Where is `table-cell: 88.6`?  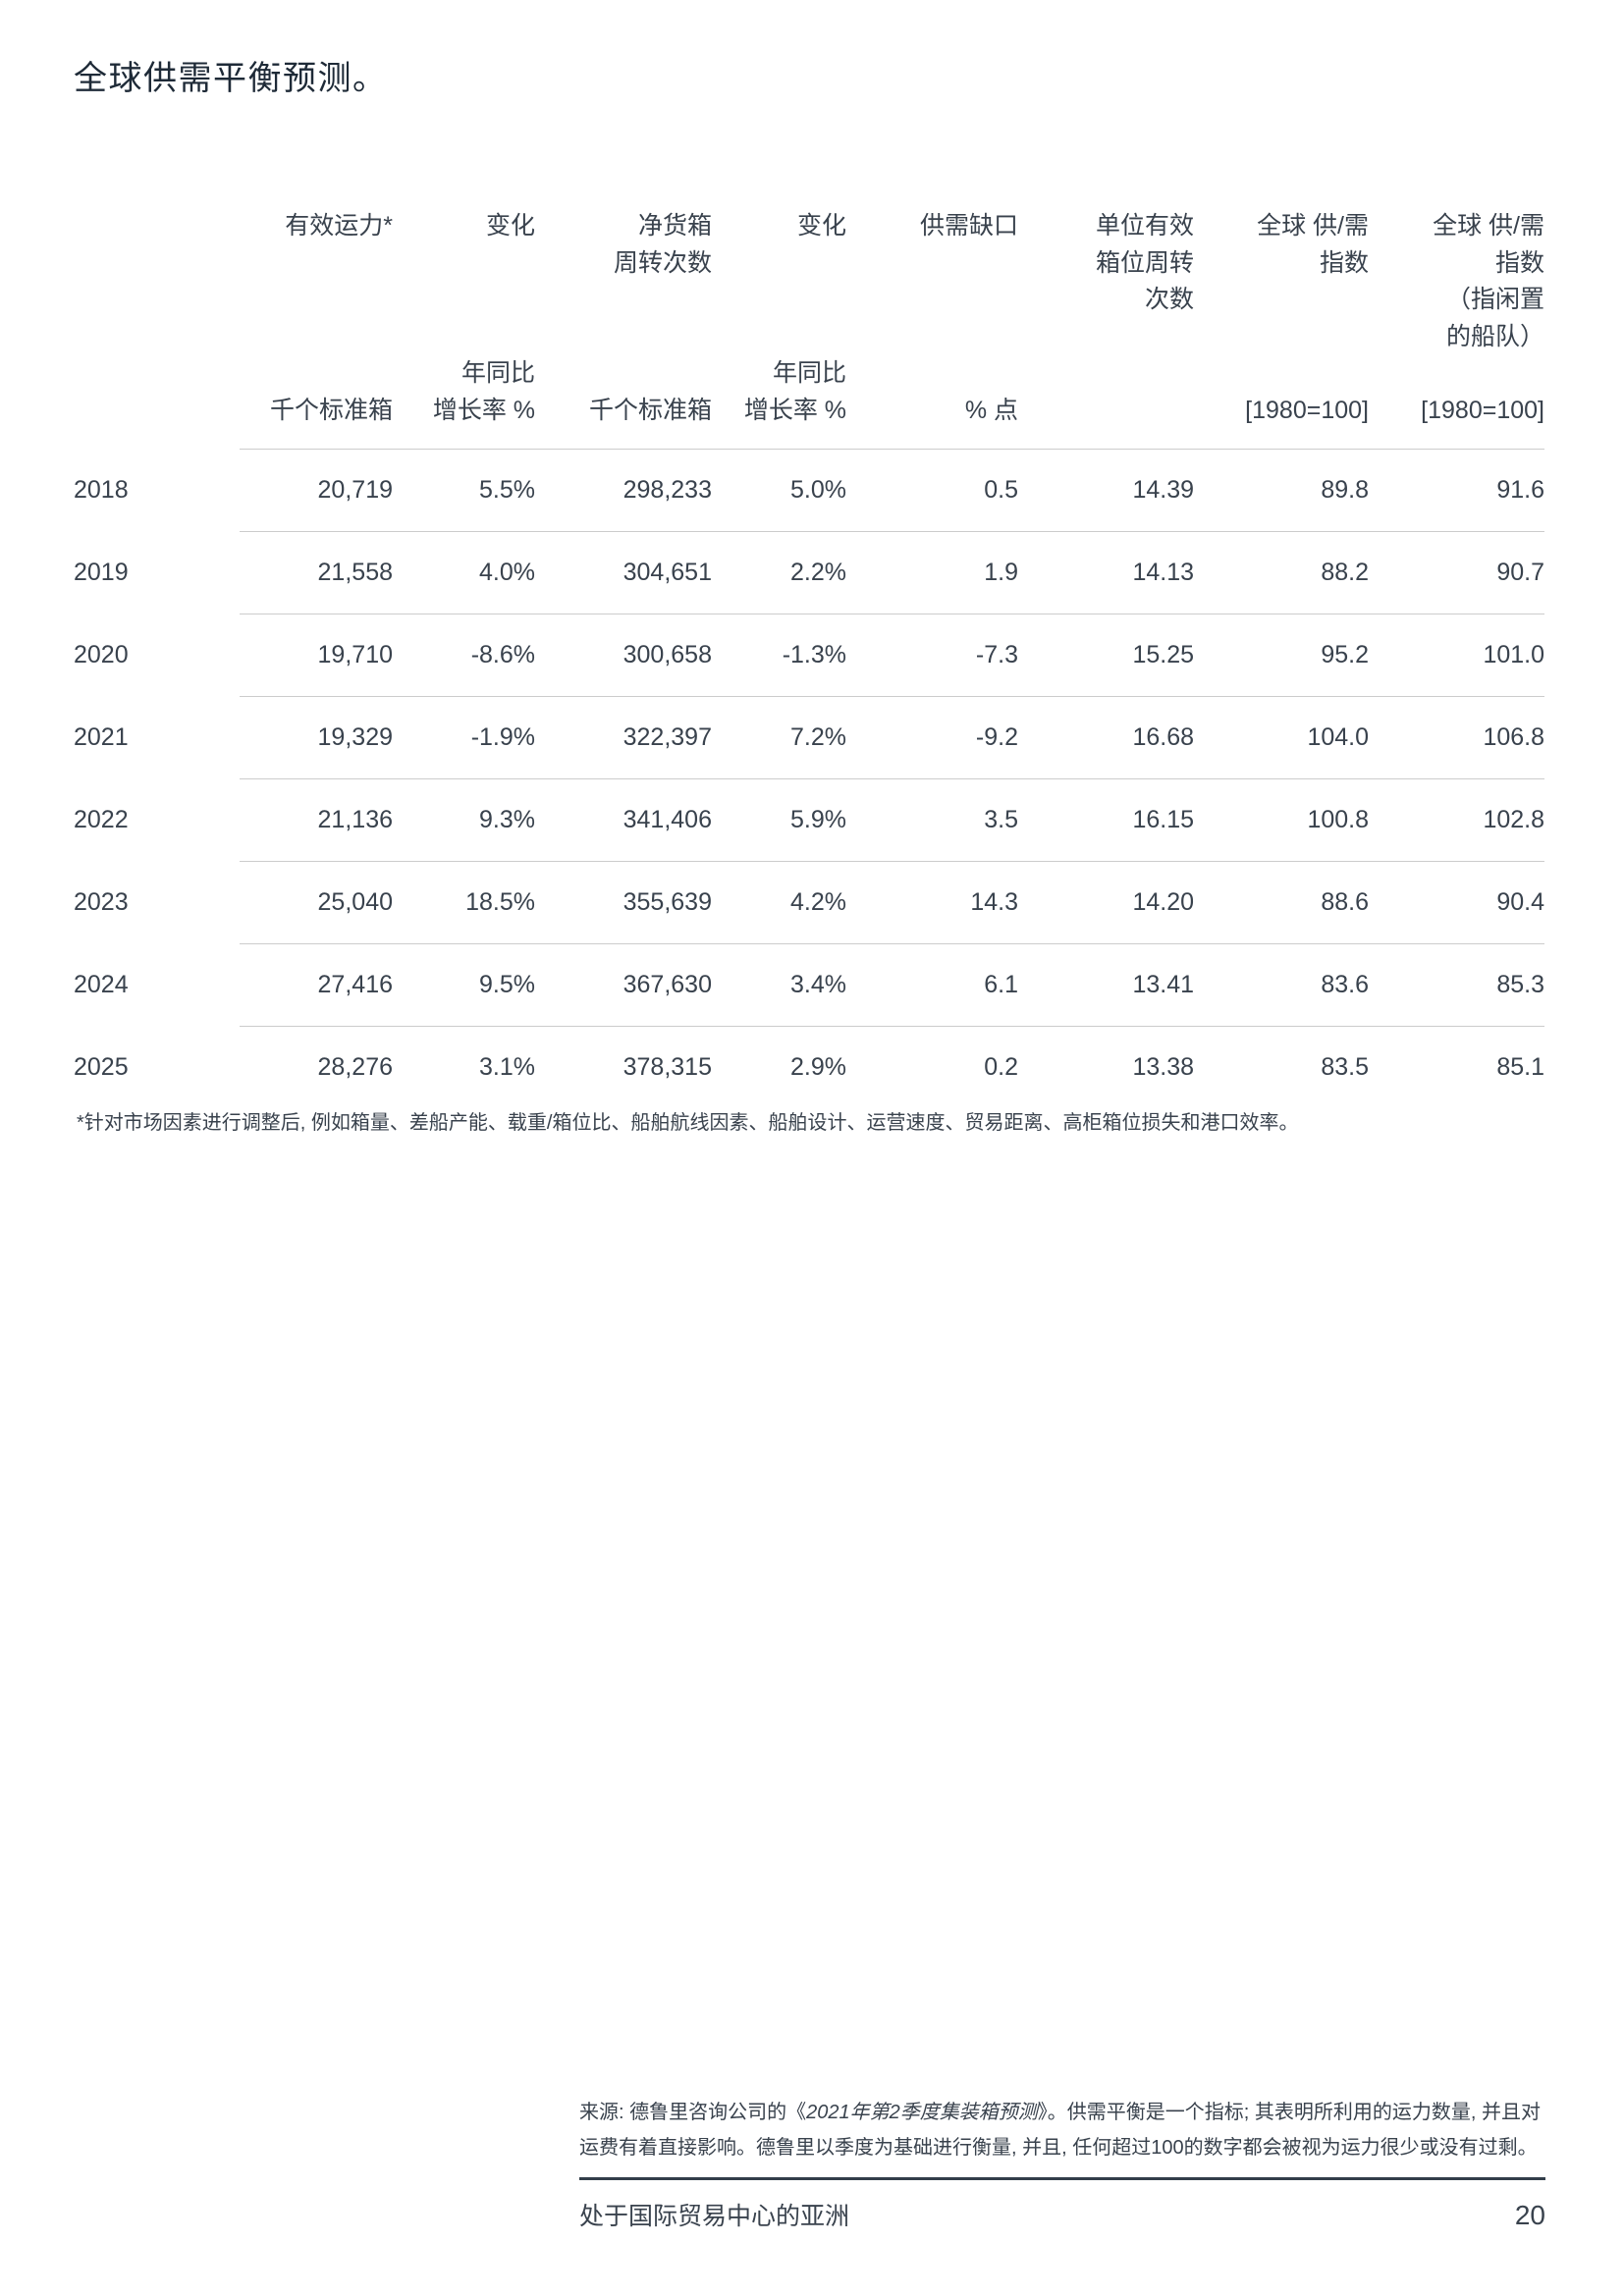 table-cell: 88.6 is located at coordinates (1281, 902).